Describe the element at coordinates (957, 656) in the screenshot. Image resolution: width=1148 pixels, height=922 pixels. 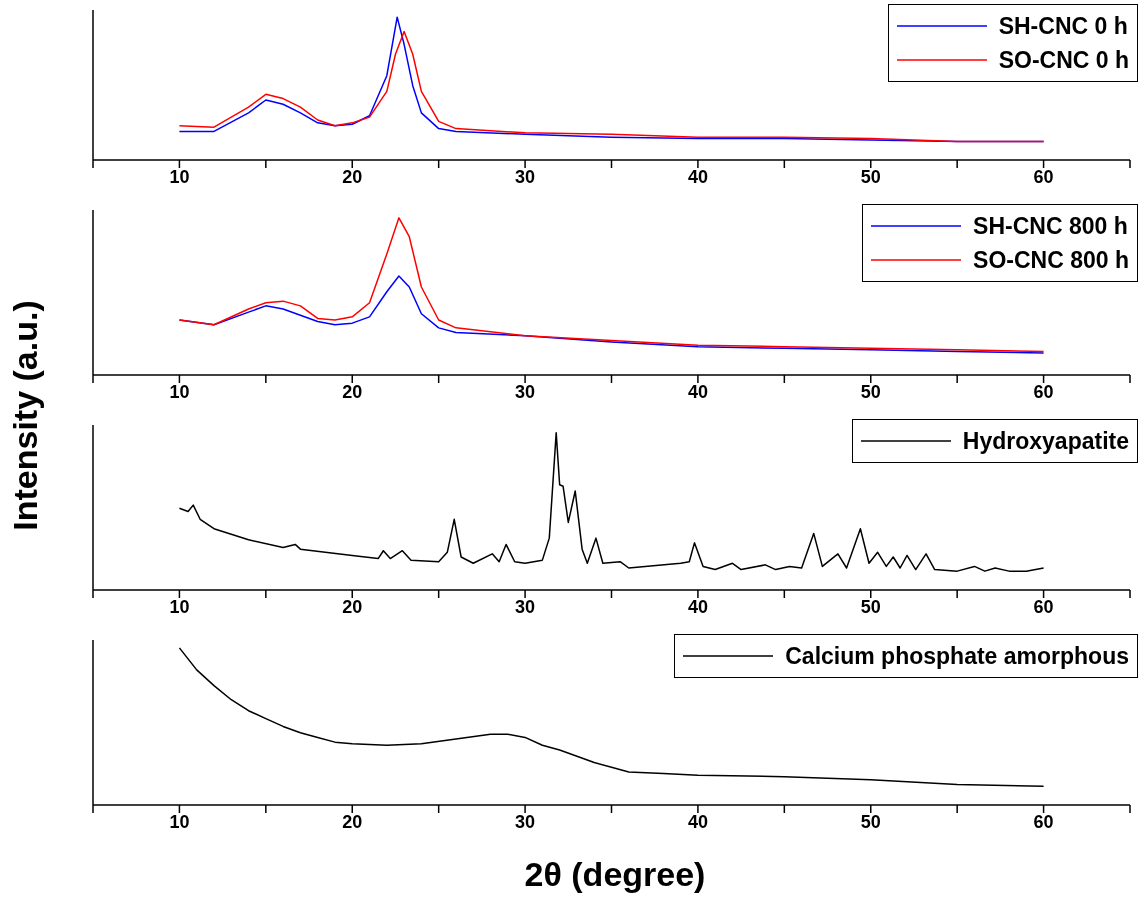
I see `legend-label: Calcium phosphate amorphous` at that location.